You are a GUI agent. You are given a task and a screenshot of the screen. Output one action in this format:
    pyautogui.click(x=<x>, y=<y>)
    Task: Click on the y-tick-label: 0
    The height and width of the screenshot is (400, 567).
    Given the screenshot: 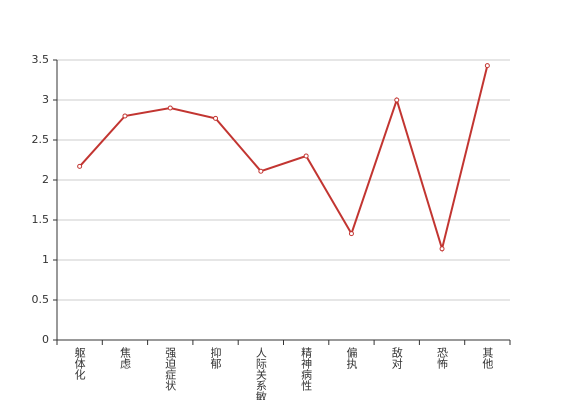 What is the action you would take?
    pyautogui.click(x=45, y=339)
    